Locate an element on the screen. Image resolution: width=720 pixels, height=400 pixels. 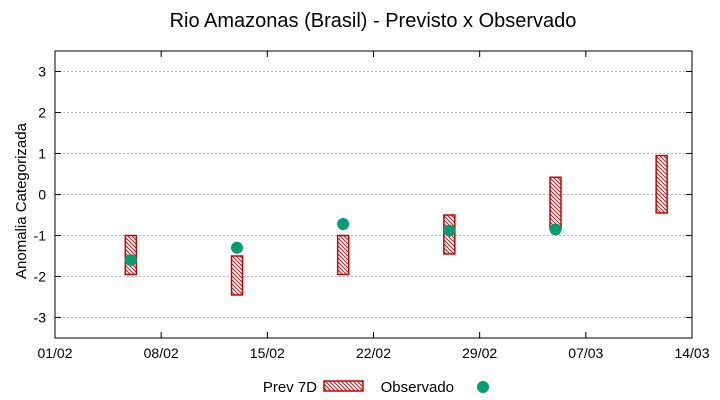
x-tick-label: 15/02 is located at coordinates (267, 353).